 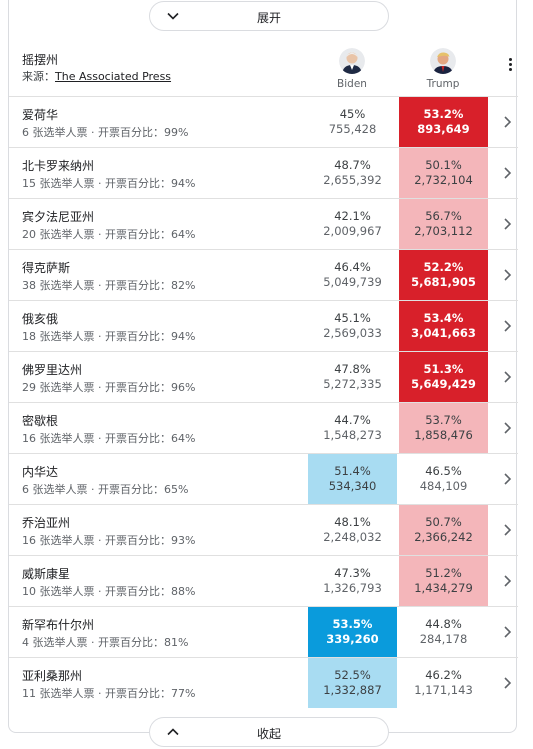 I want to click on trump-result-cell: 53.2% 893,649, so click(x=443, y=122).